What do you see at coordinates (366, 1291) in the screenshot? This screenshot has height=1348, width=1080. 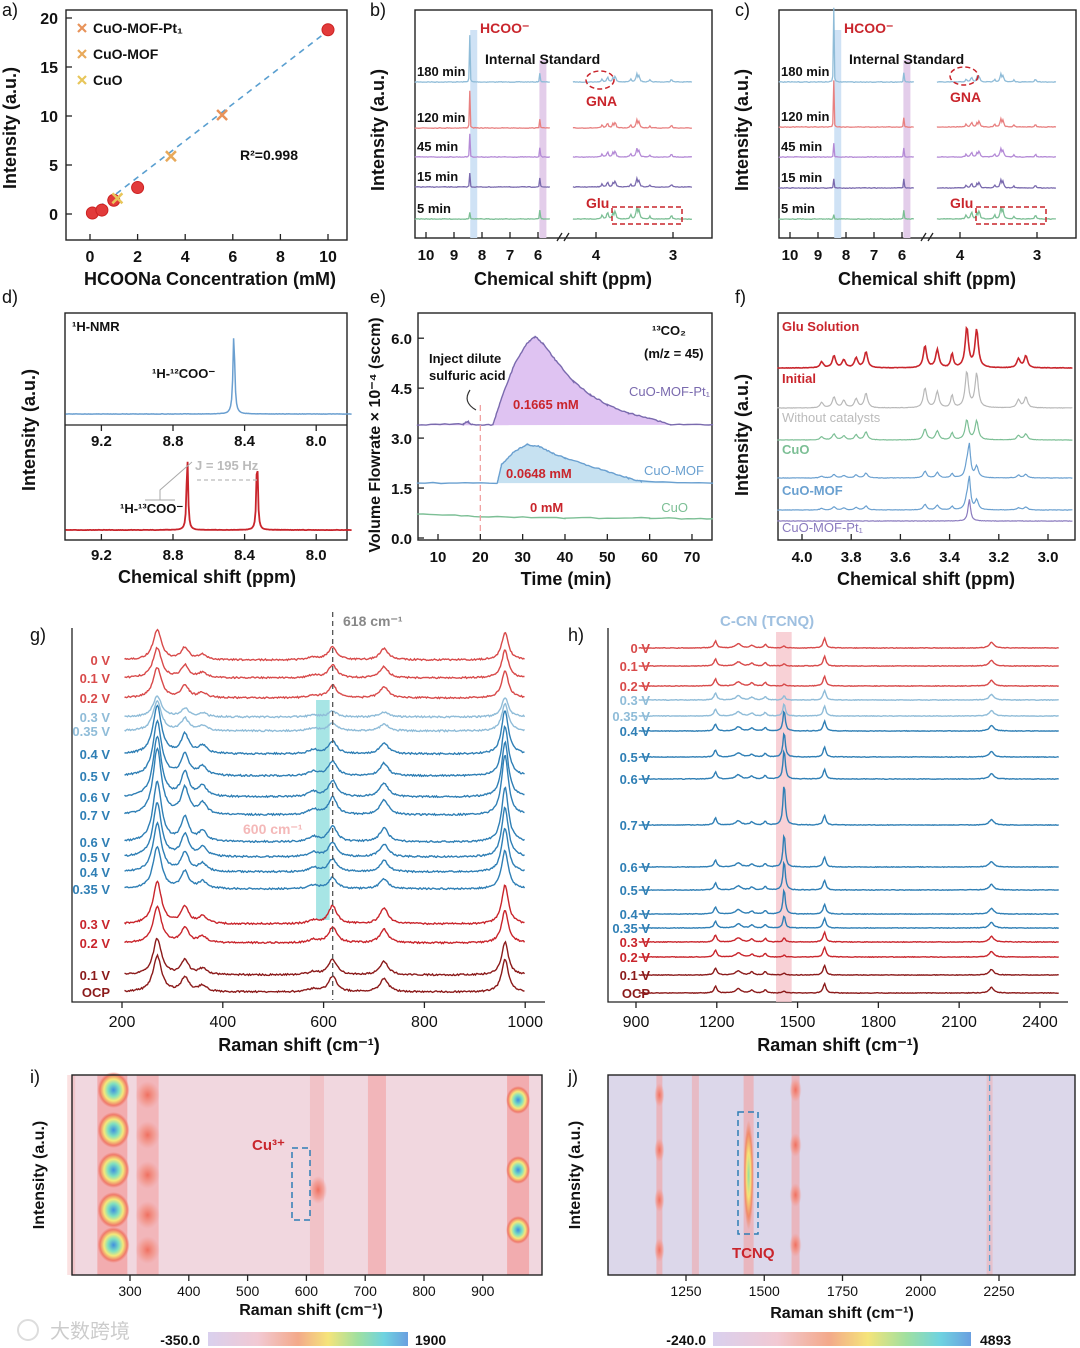 I see `x-tick-label: 700` at bounding box center [366, 1291].